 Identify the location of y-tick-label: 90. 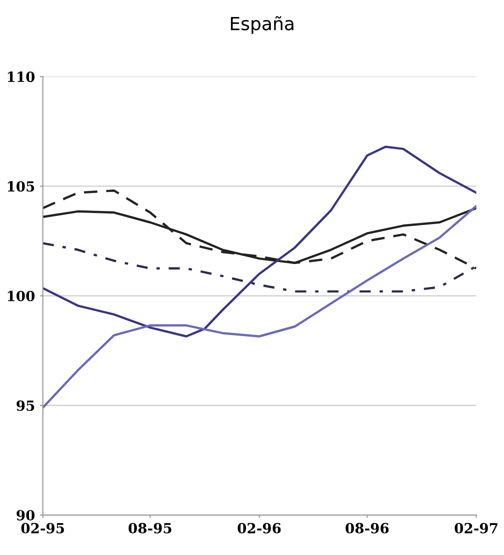
(25, 515).